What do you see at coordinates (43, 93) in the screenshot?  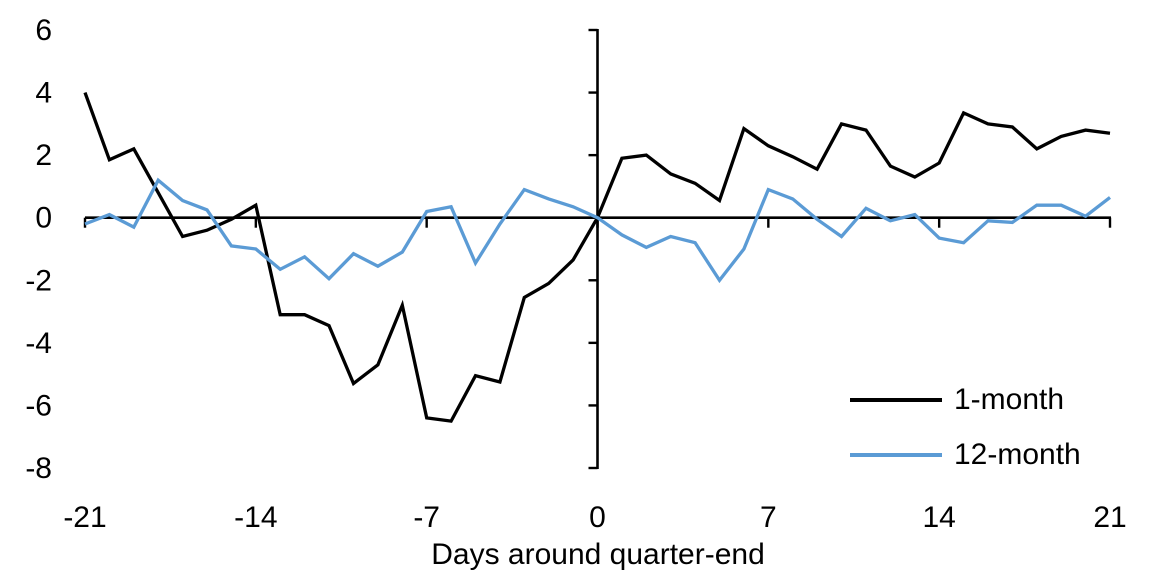 I see `y-tick-label: 4` at bounding box center [43, 93].